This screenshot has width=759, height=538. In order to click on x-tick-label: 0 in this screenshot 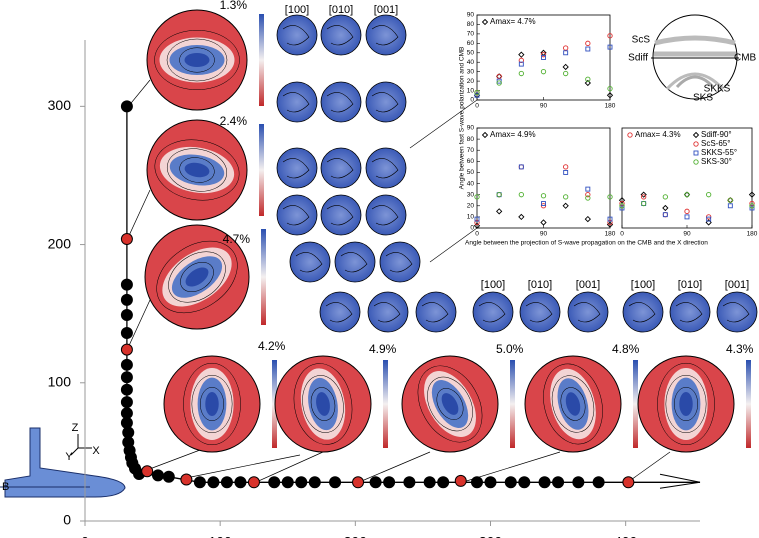, I will do `click(622, 234)`.